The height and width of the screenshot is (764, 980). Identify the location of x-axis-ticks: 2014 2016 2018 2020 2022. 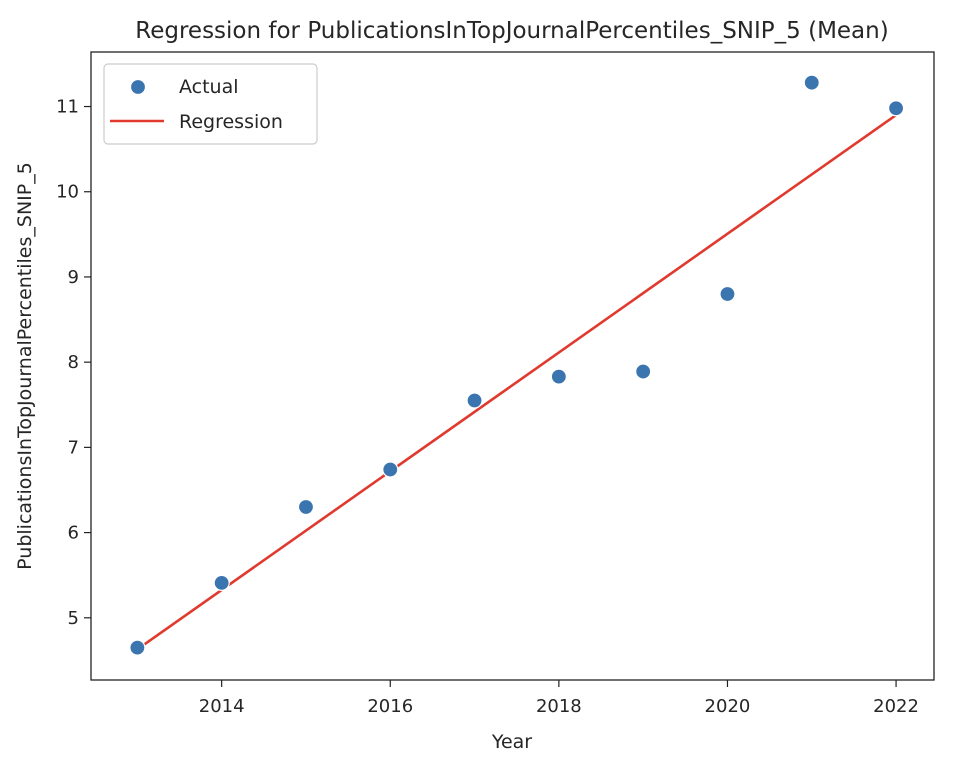
(559, 698).